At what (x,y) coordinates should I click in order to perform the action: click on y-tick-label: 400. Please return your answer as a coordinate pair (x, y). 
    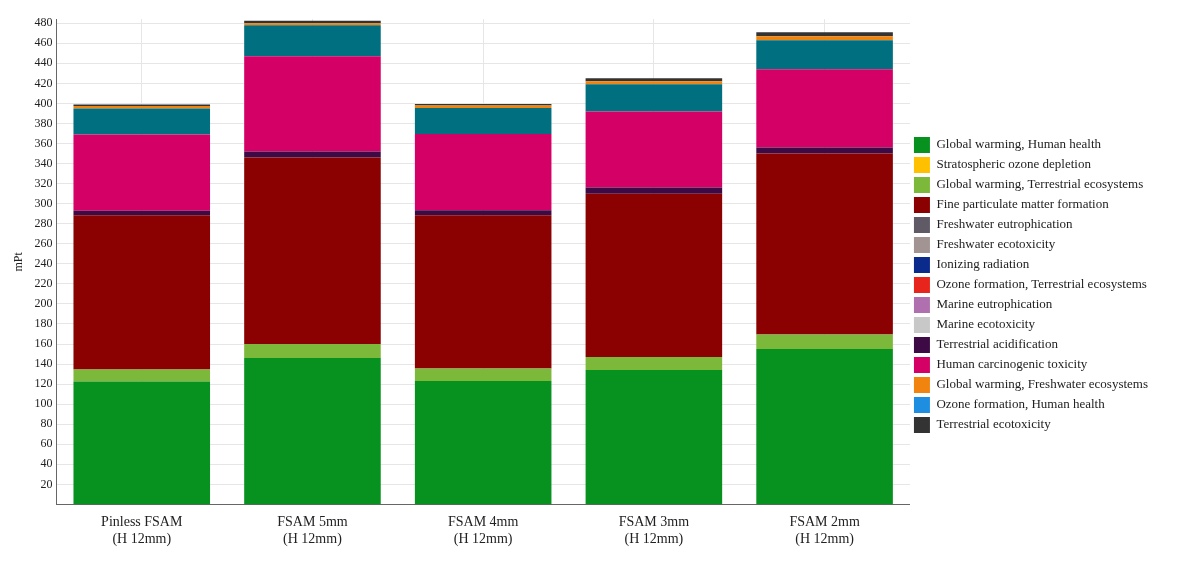
    Looking at the image, I should click on (43, 102).